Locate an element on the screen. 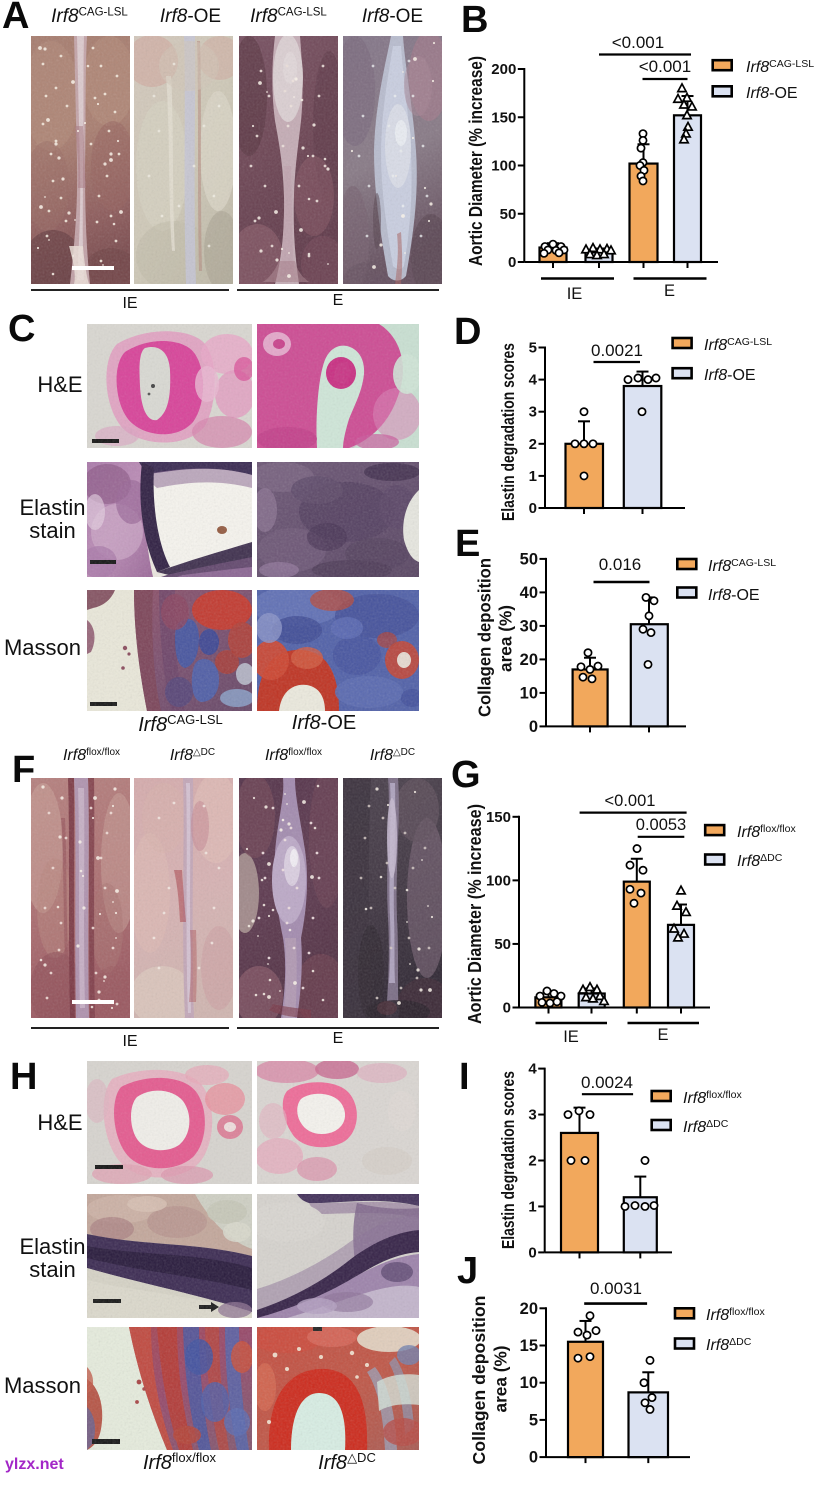  svg-text: 0.0021 is located at coordinates (617, 350).